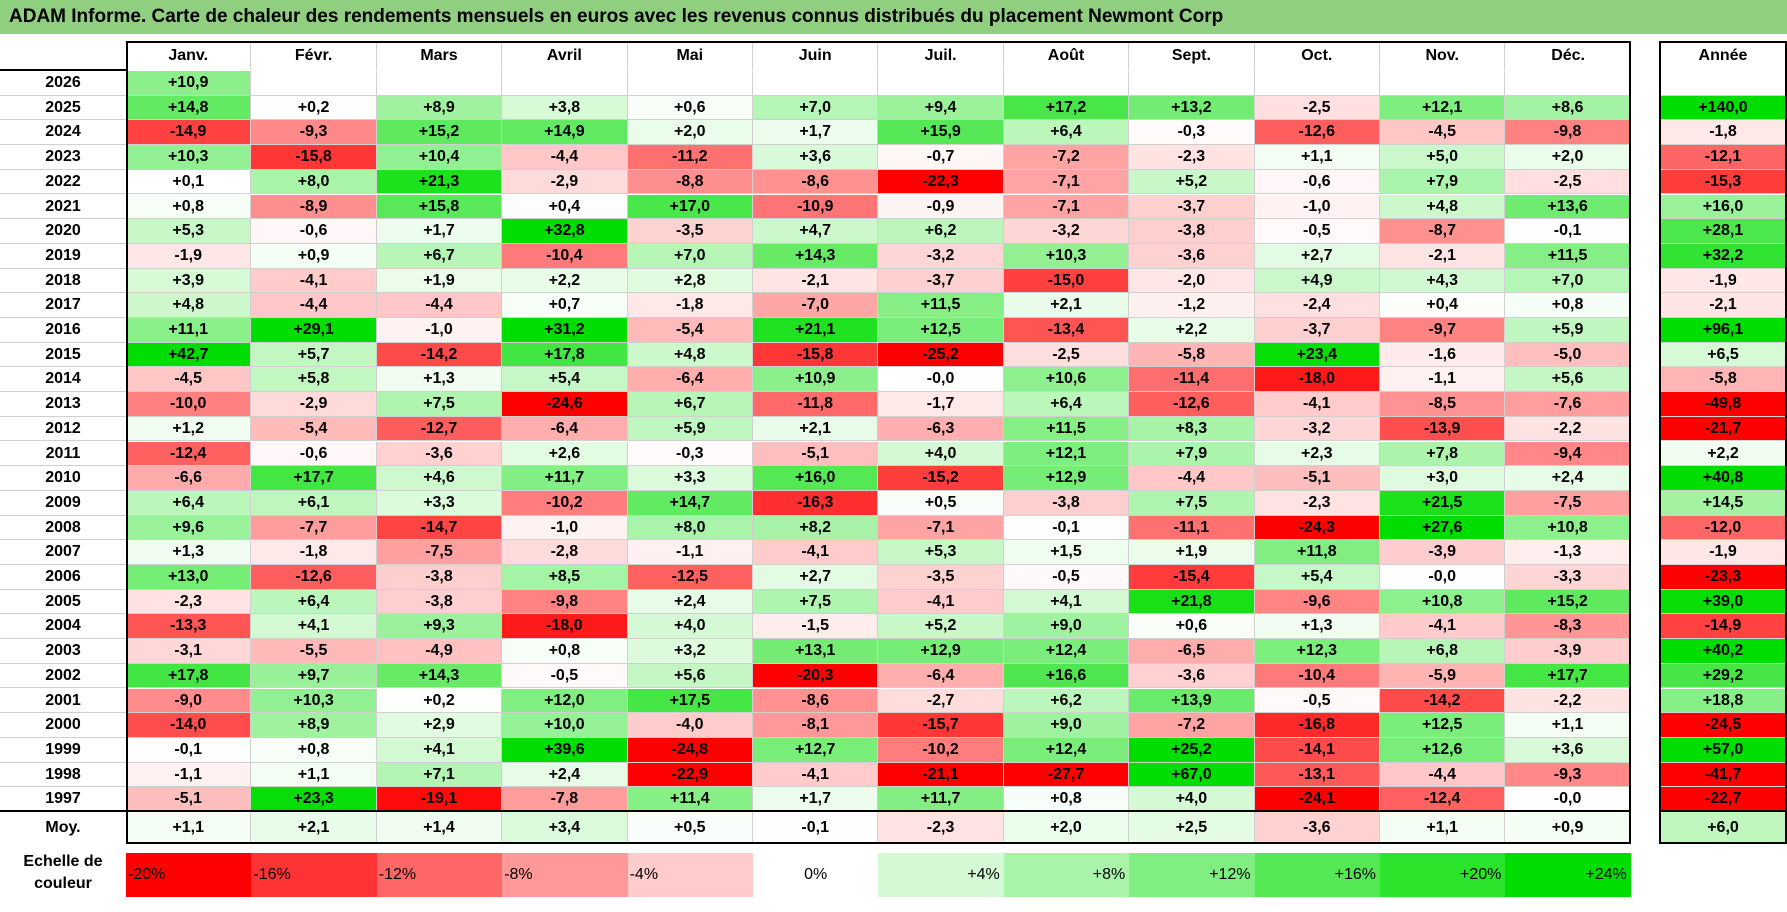 This screenshot has height=912, width=1787. What do you see at coordinates (941, 207) in the screenshot?
I see `heatmap-cell: -0,9` at bounding box center [941, 207].